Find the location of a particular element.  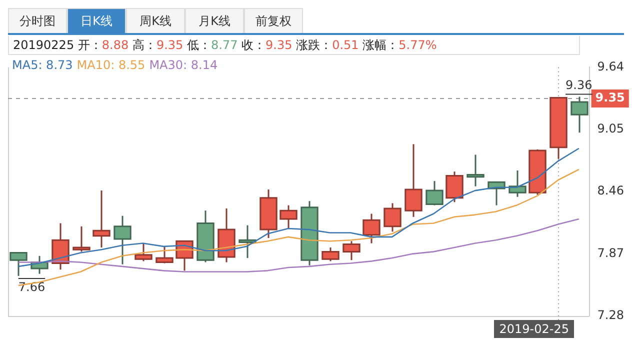

tab-button: 月K线 is located at coordinates (214, 20).